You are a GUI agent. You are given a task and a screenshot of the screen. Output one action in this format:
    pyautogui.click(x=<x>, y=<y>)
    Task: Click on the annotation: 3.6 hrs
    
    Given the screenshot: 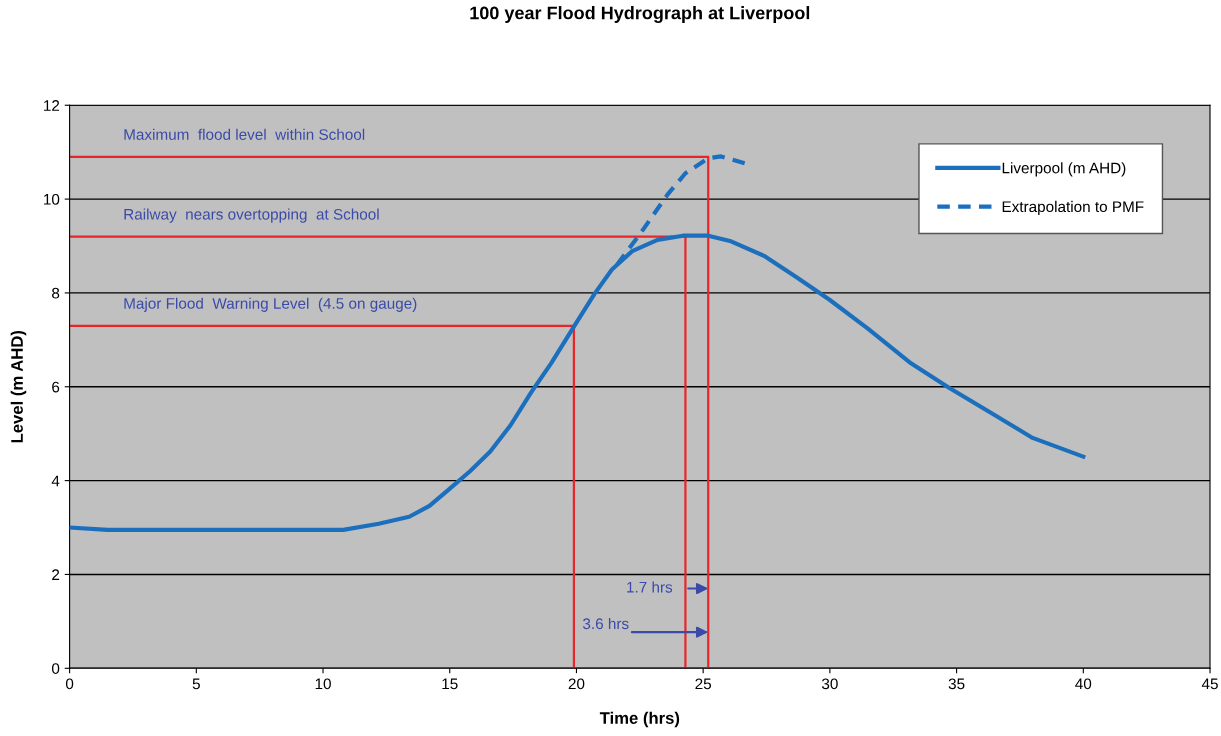 What is the action you would take?
    pyautogui.click(x=605, y=623)
    